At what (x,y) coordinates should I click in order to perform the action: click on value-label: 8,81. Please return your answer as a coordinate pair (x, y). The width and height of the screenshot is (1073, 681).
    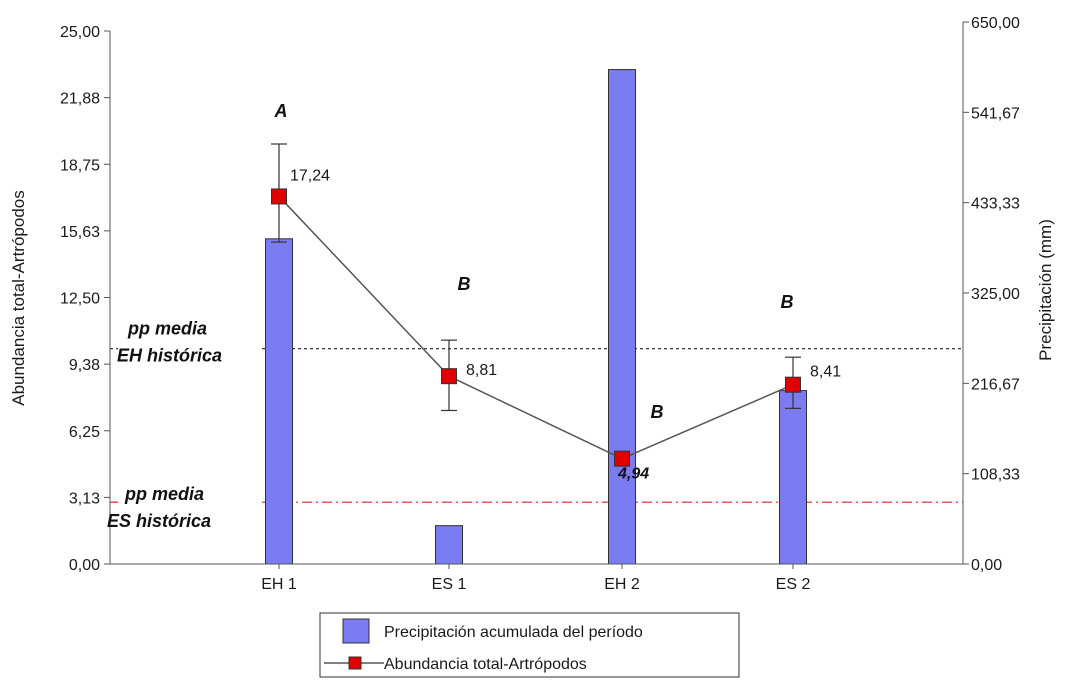
    Looking at the image, I should click on (481, 370).